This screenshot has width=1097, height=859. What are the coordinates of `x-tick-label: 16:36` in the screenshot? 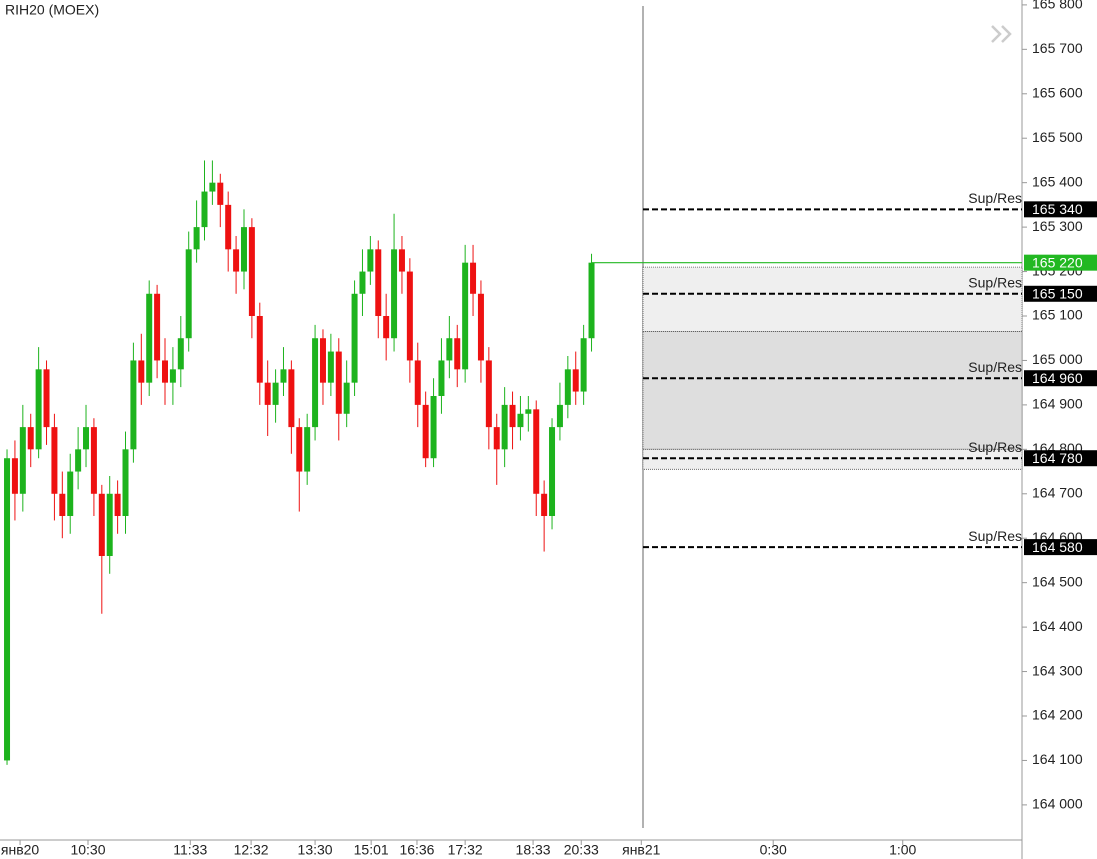 It's located at (416, 850).